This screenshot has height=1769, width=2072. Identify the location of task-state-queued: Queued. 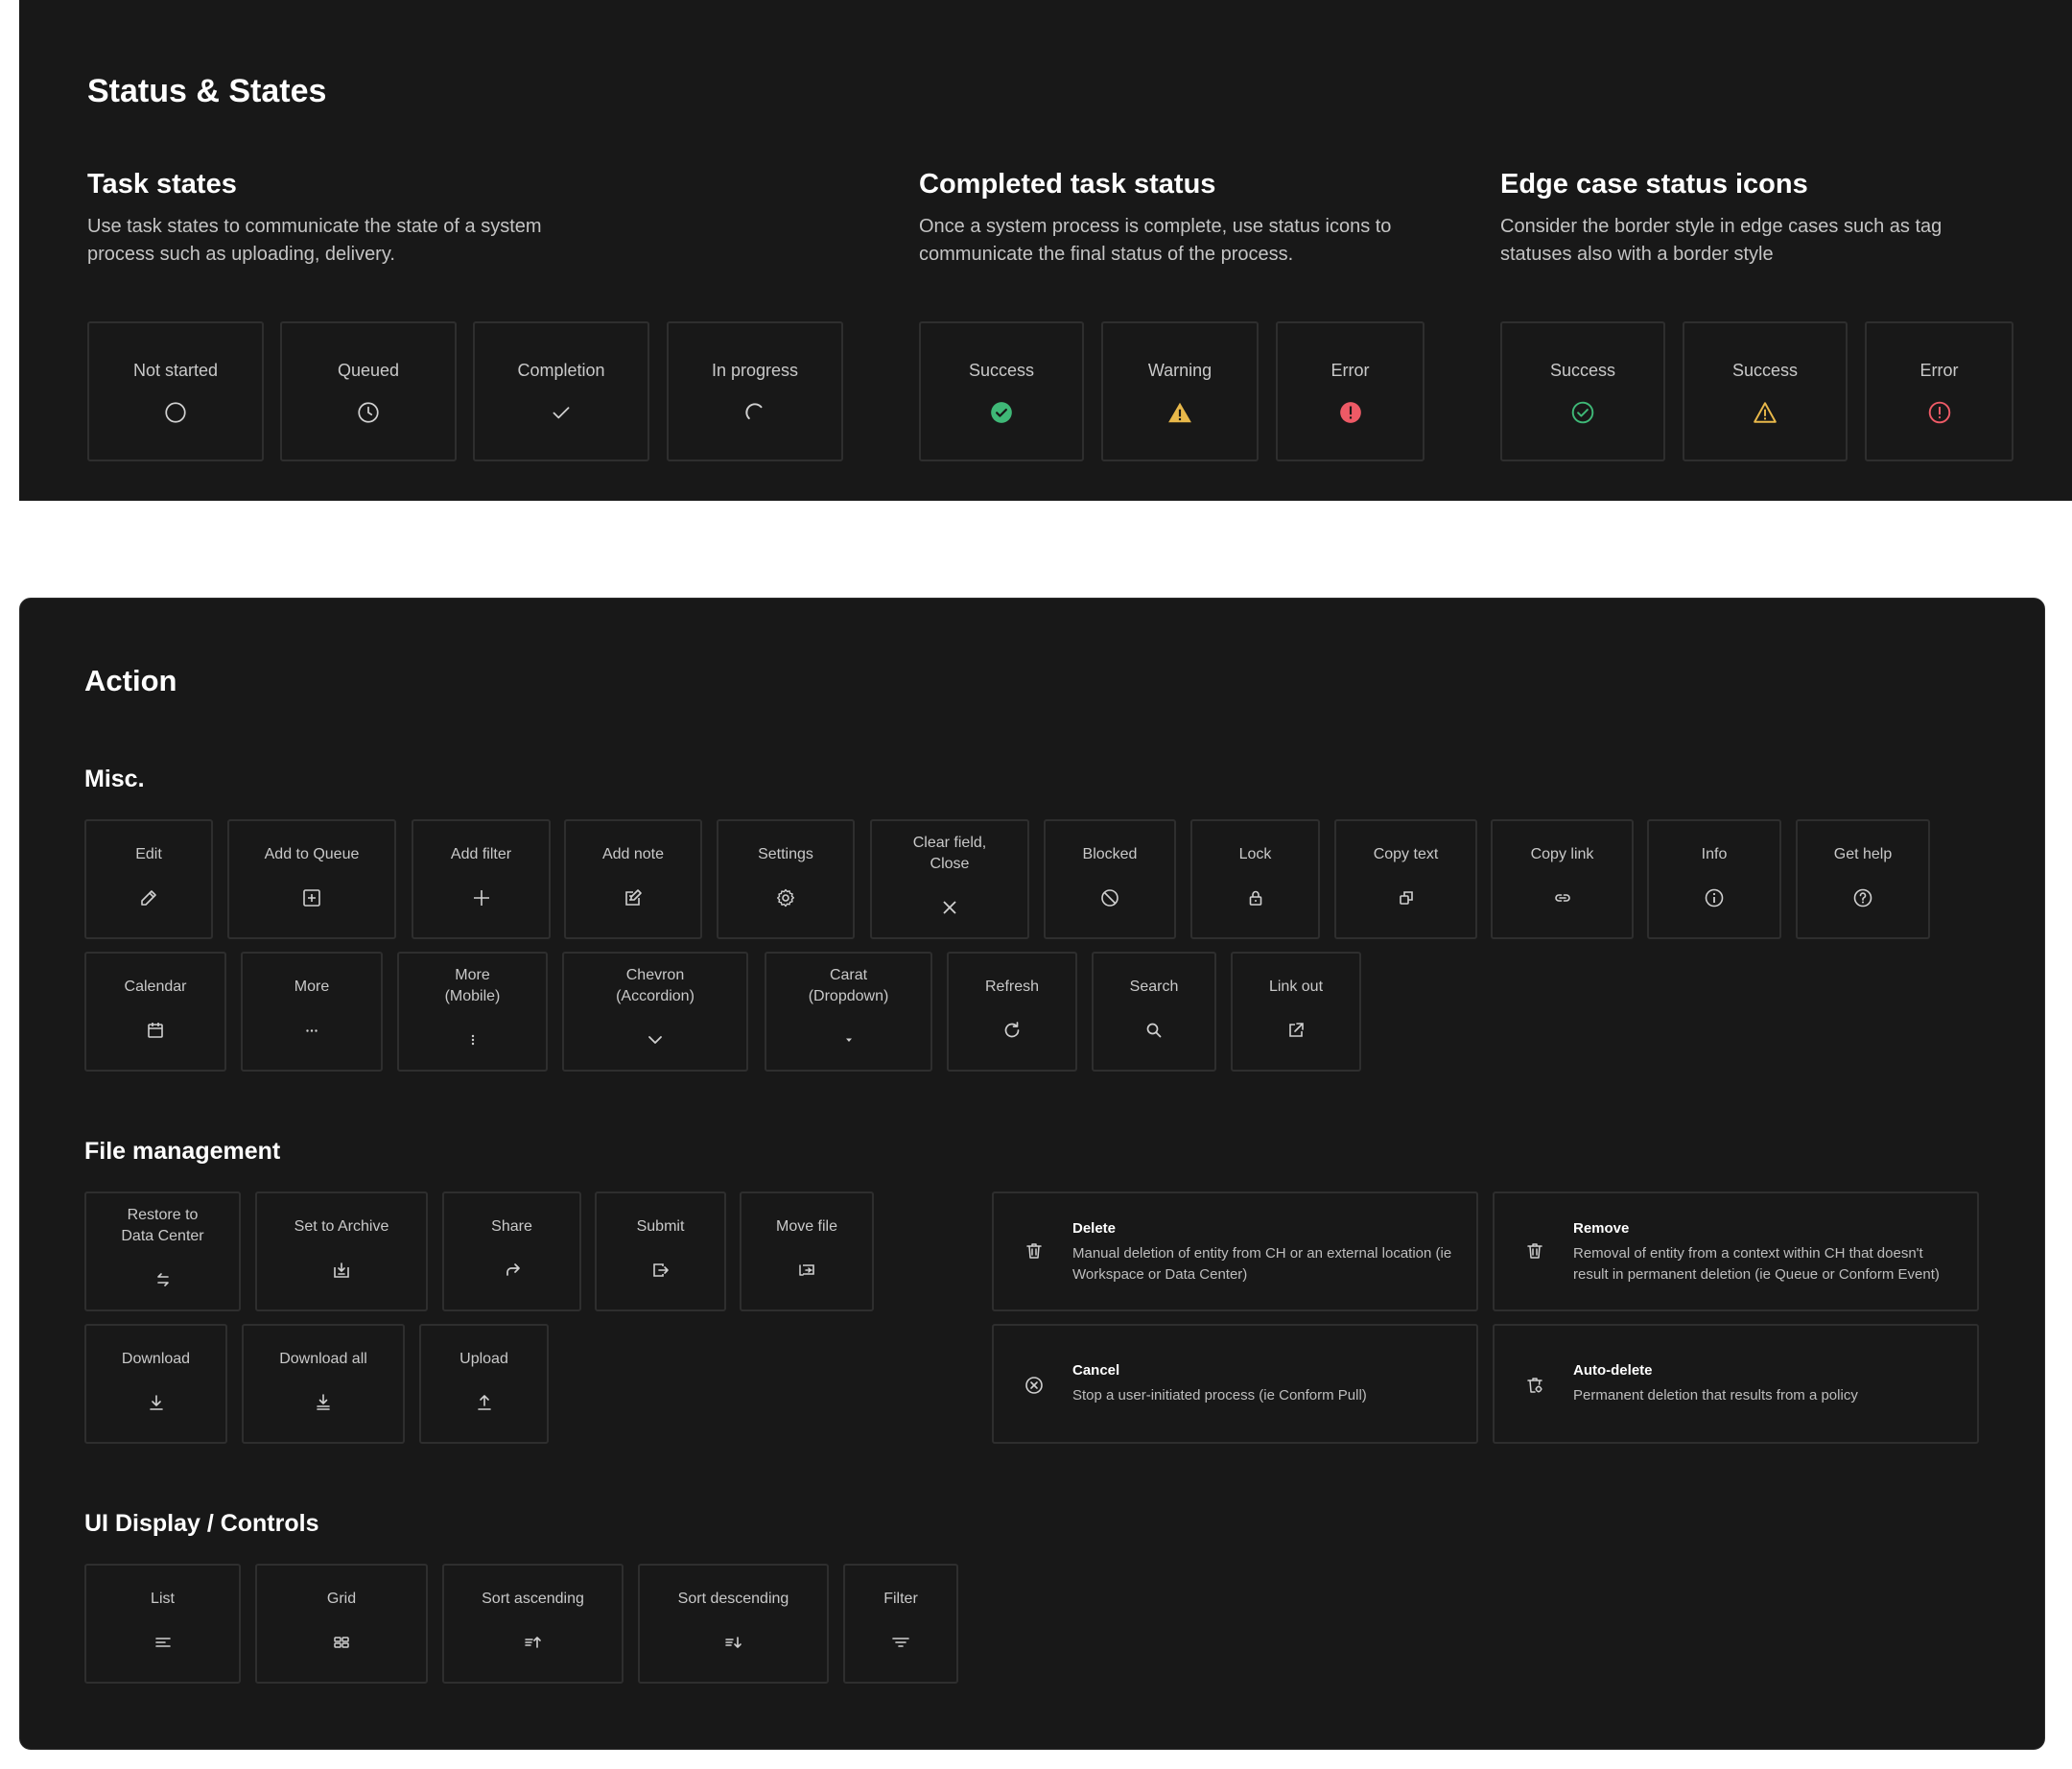
(368, 391).